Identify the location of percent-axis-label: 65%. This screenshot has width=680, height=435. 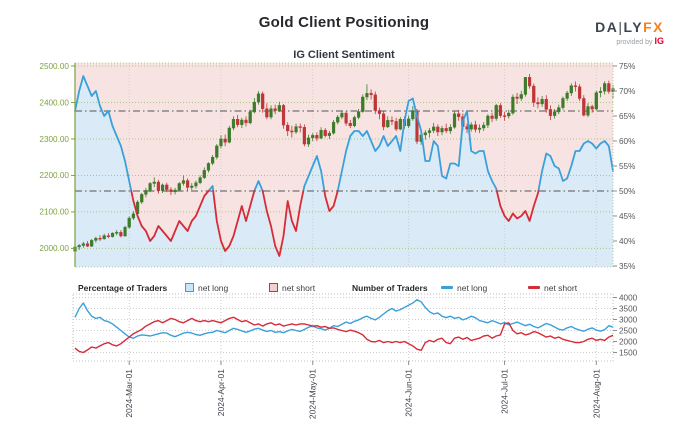
(627, 116).